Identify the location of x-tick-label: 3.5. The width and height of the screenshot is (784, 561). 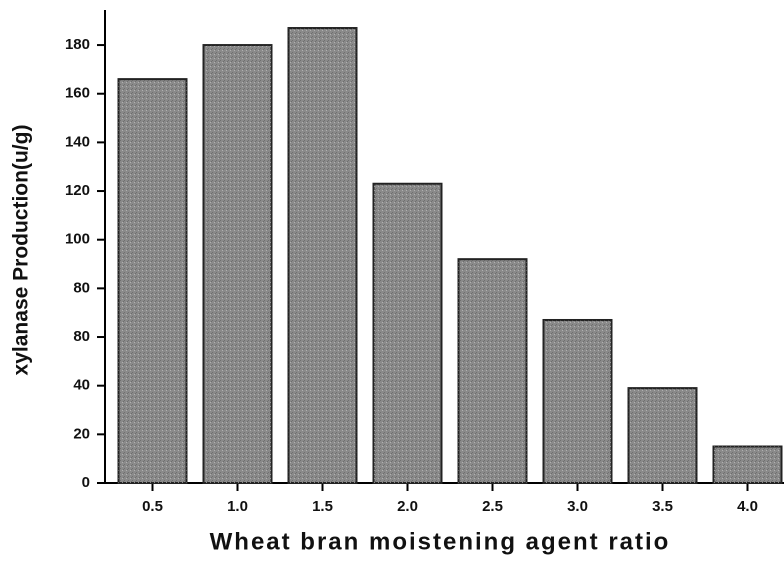
(662, 506).